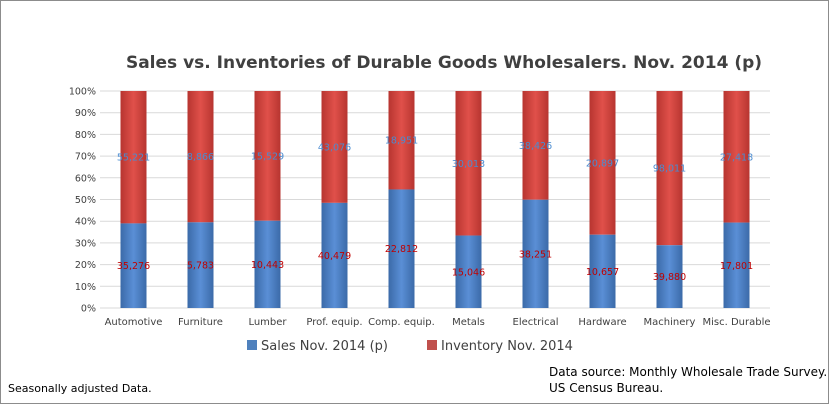 This screenshot has height=404, width=829. I want to click on data-label-sales: 15,046, so click(468, 272).